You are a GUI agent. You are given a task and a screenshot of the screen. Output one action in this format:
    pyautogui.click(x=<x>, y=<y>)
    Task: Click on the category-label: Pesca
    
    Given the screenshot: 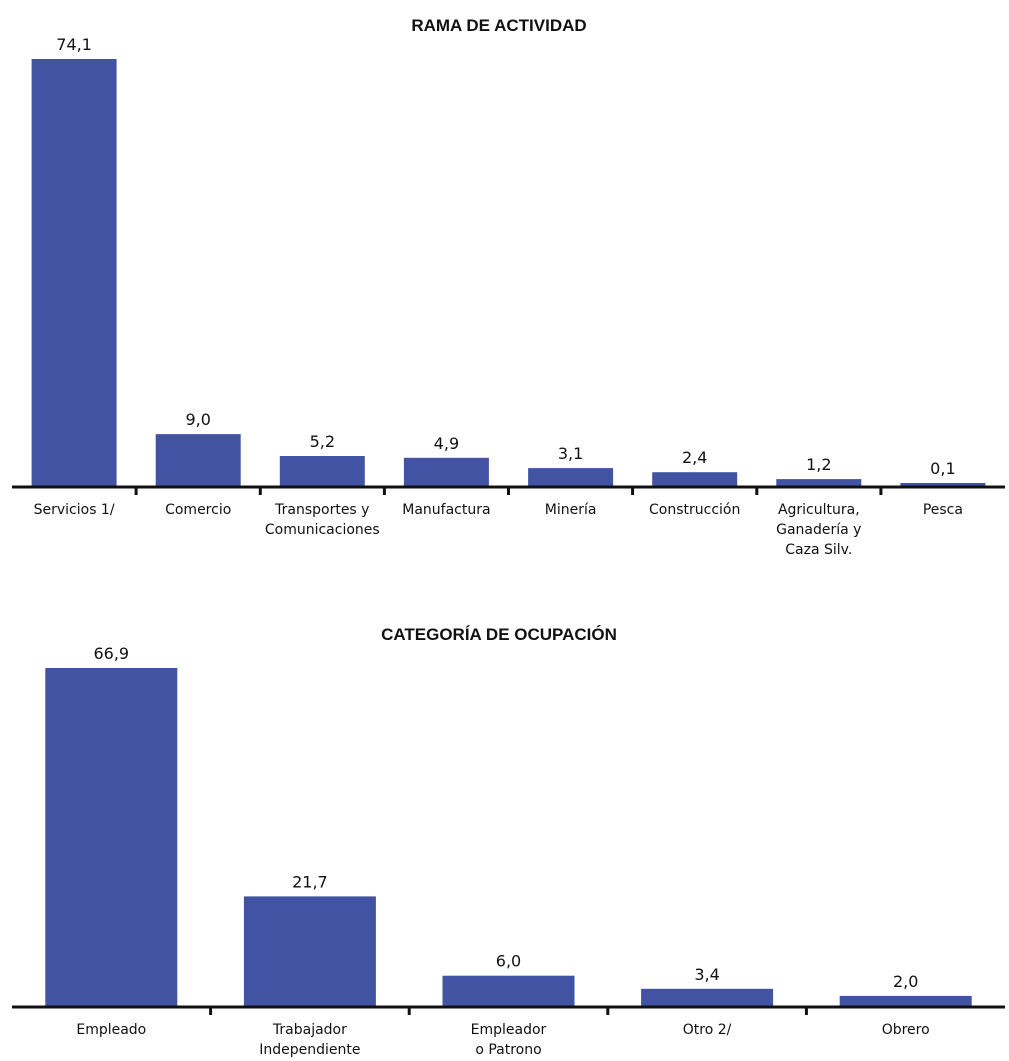 What is the action you would take?
    pyautogui.click(x=943, y=510)
    